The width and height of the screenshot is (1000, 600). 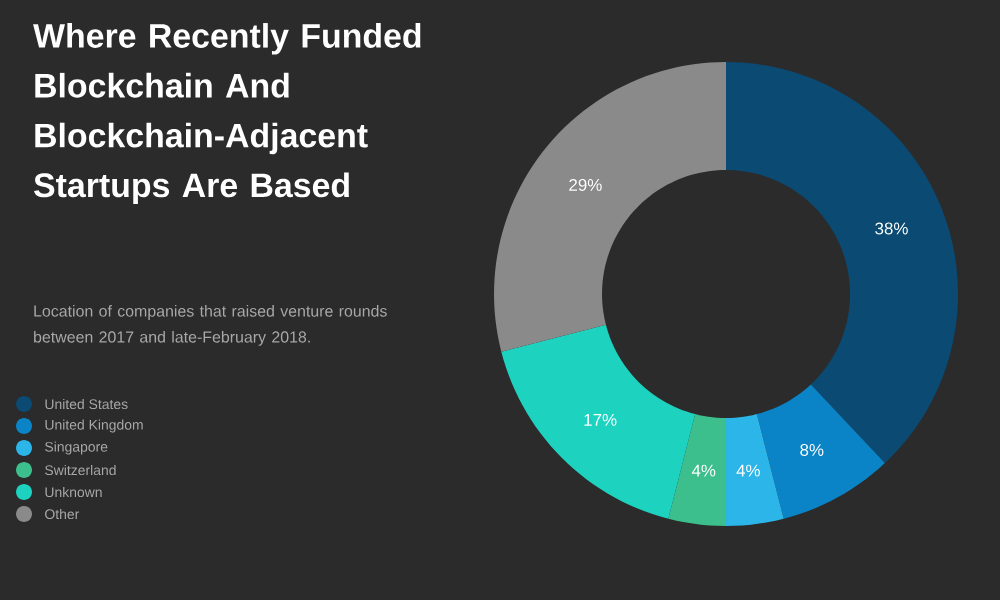 What do you see at coordinates (585, 184) in the screenshot?
I see `data-label: 29%` at bounding box center [585, 184].